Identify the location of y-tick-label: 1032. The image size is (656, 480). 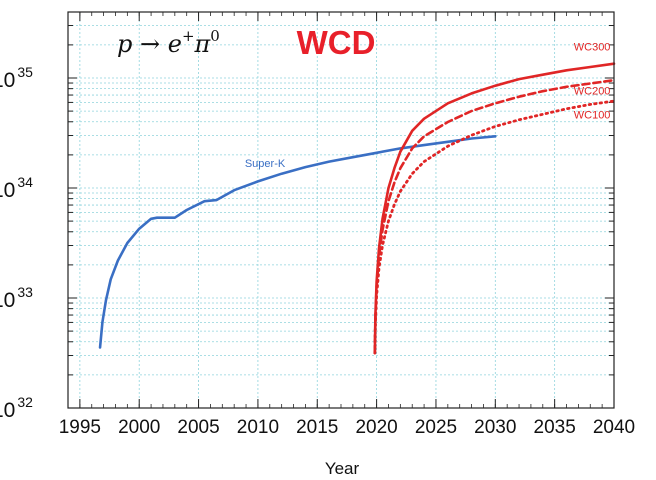
(16, 408).